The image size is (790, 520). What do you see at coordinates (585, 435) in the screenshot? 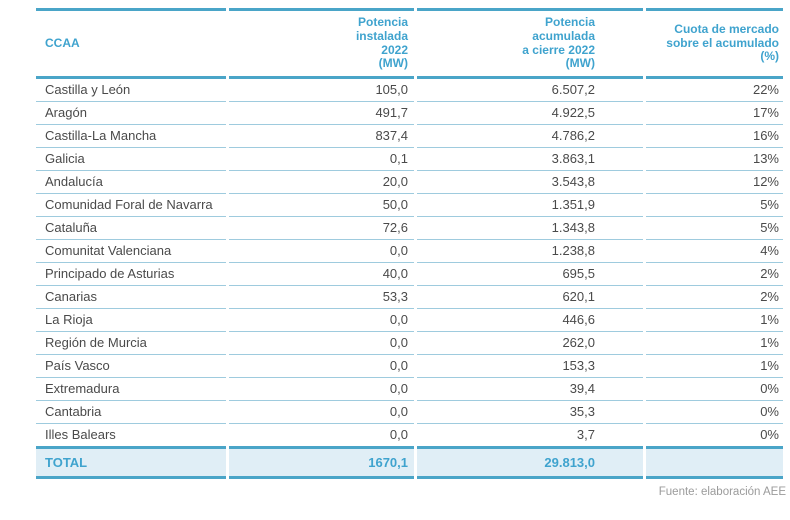
I see `potencia-acumulada-cell: 3,7` at bounding box center [585, 435].